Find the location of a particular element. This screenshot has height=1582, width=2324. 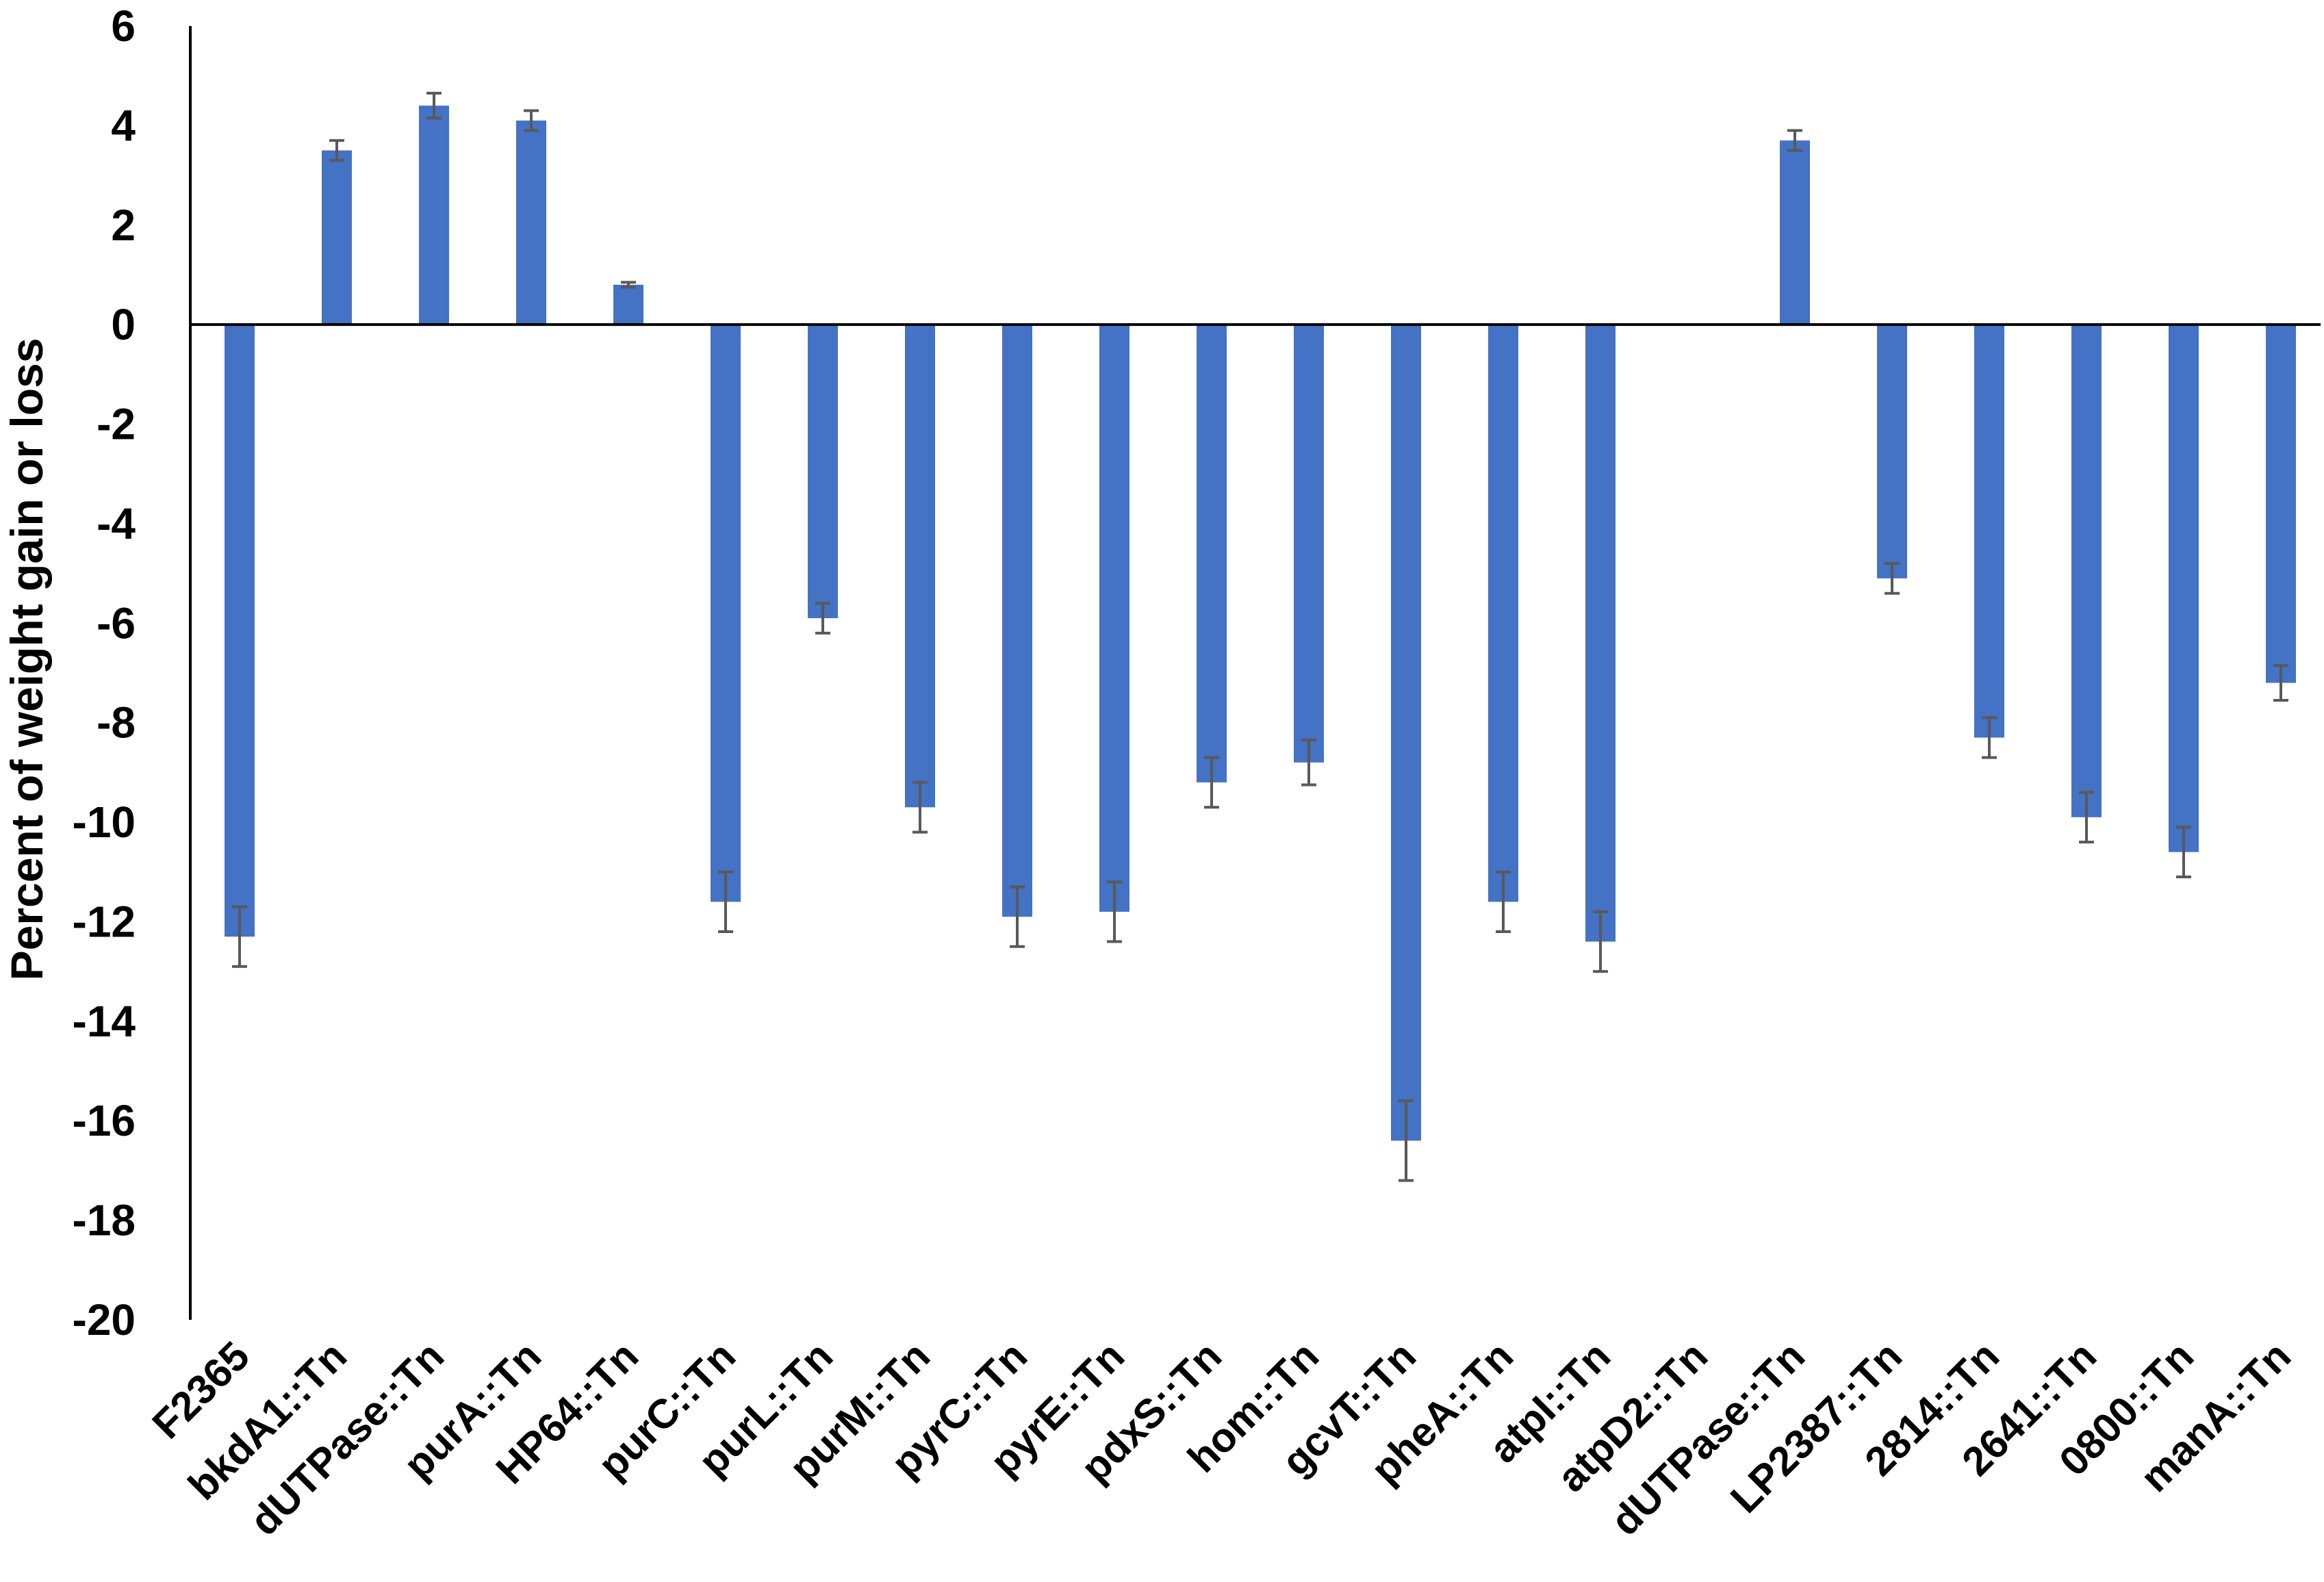

y-tick-label: -20 is located at coordinates (104, 1319).